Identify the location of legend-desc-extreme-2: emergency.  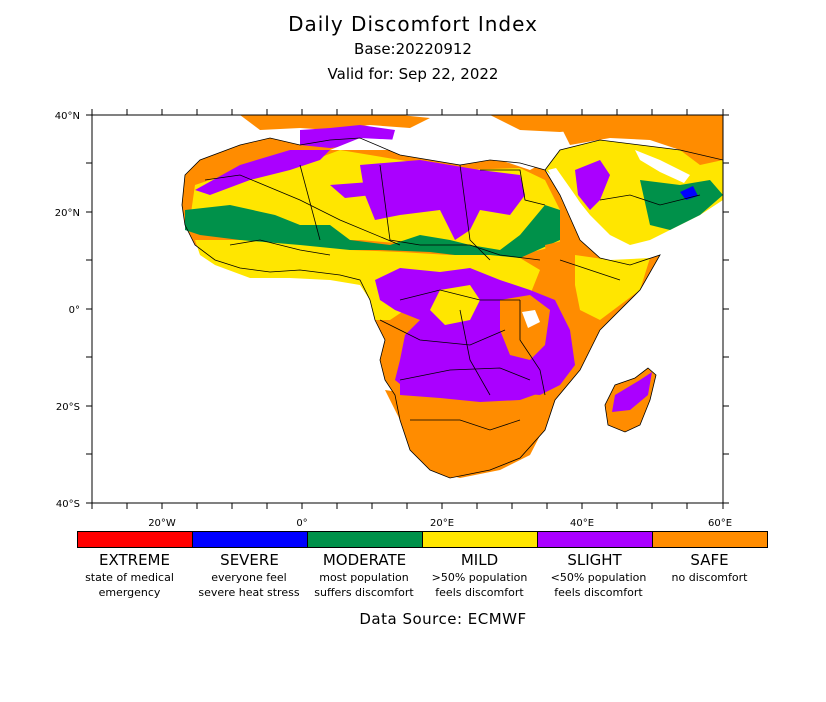
(129, 592).